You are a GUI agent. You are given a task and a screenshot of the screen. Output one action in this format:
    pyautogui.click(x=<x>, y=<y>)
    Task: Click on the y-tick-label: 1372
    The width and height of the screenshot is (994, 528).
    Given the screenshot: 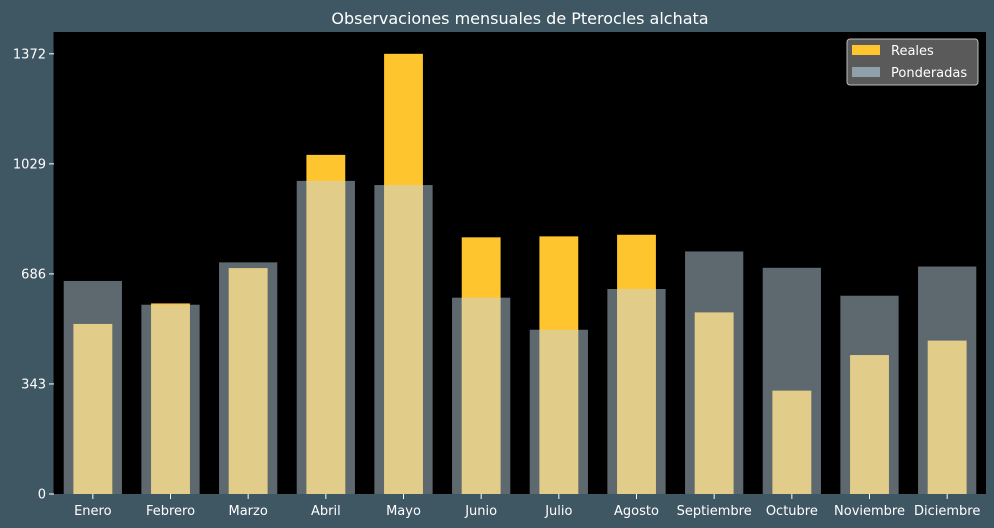 What is the action you would take?
    pyautogui.click(x=29, y=54)
    